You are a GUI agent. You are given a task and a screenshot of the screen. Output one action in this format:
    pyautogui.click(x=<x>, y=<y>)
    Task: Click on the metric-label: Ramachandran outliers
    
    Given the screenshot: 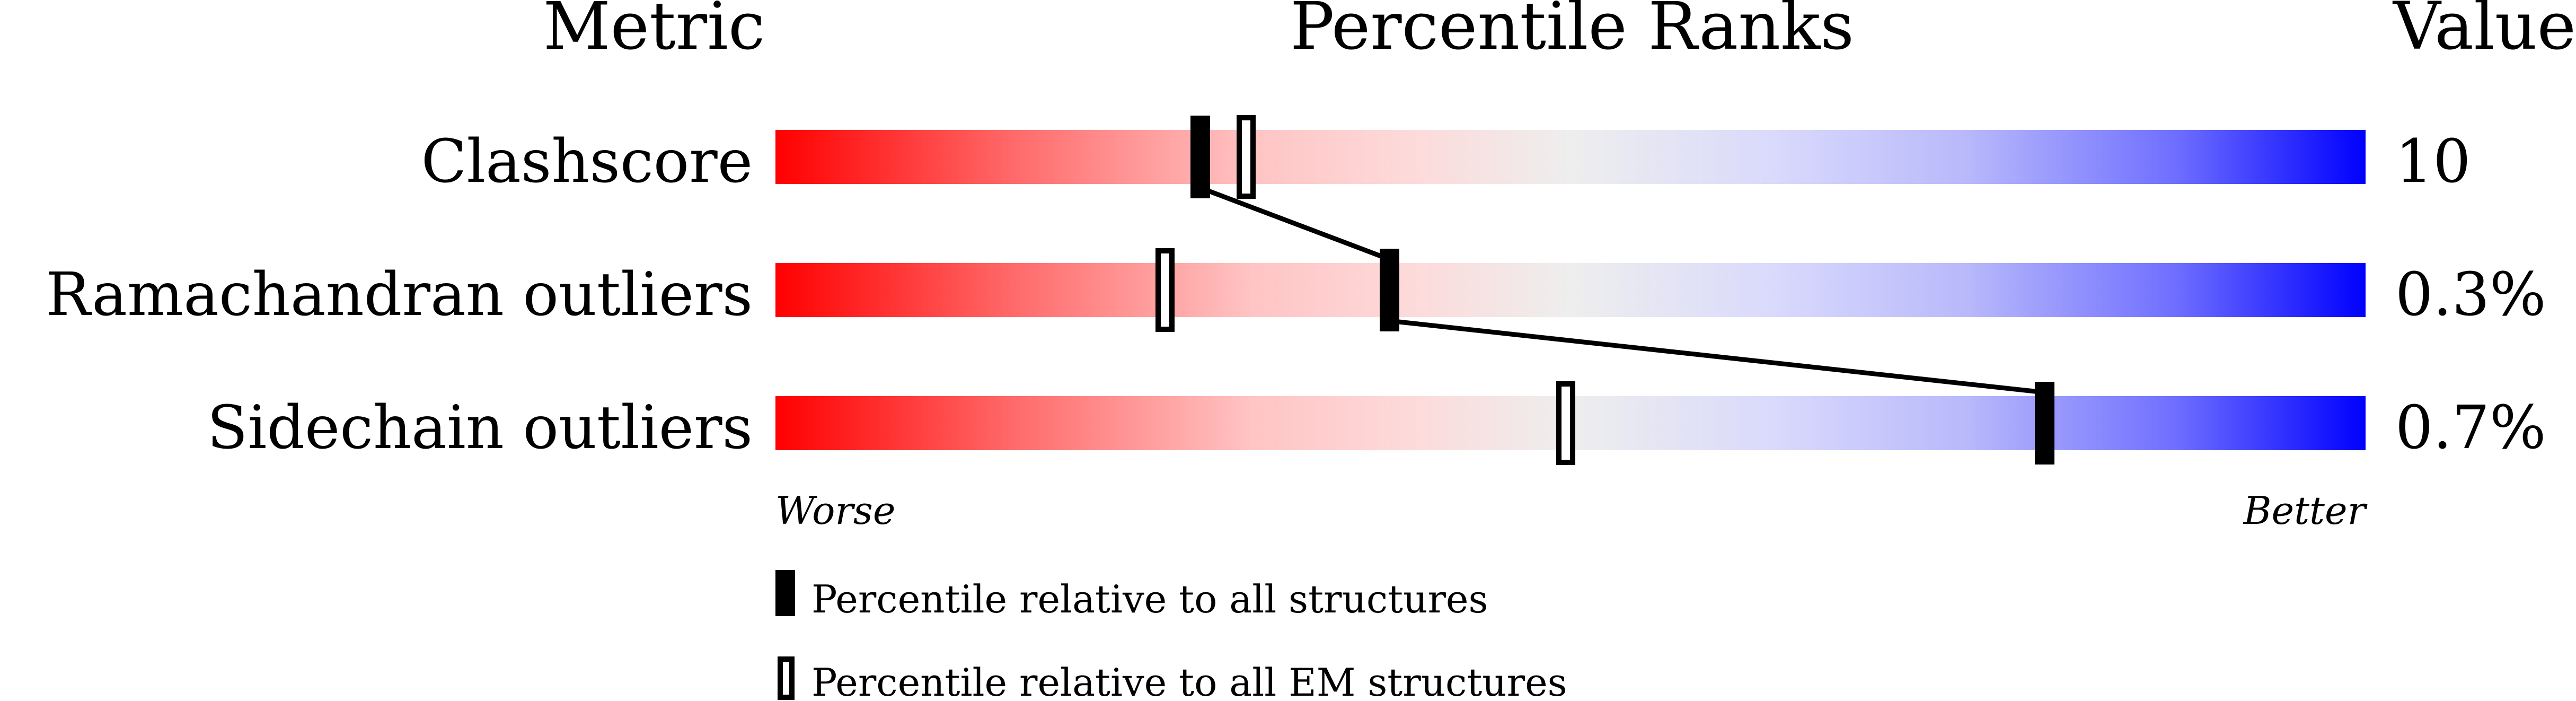 What is the action you would take?
    pyautogui.click(x=399, y=294)
    